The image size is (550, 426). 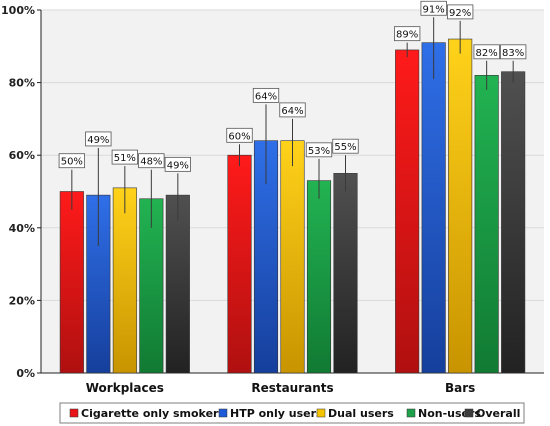 I want to click on y-tick-label: 100%, so click(x=18, y=10).